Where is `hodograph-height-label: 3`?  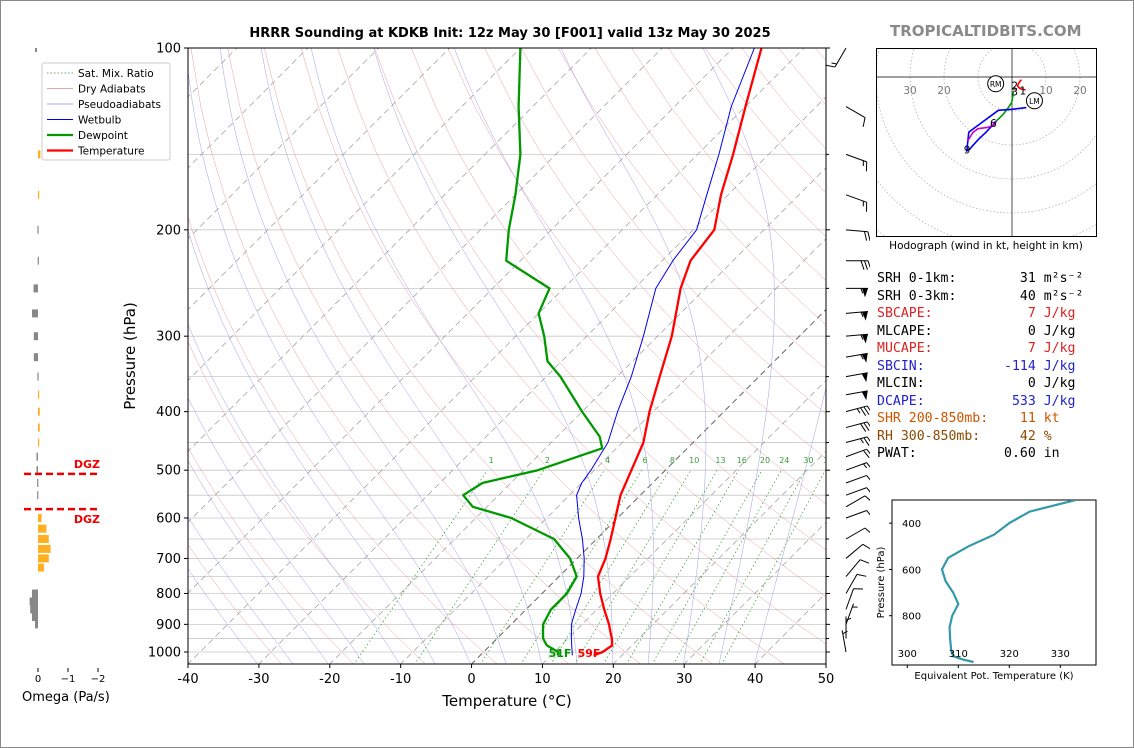
hodograph-height-label: 3 is located at coordinates (1014, 93).